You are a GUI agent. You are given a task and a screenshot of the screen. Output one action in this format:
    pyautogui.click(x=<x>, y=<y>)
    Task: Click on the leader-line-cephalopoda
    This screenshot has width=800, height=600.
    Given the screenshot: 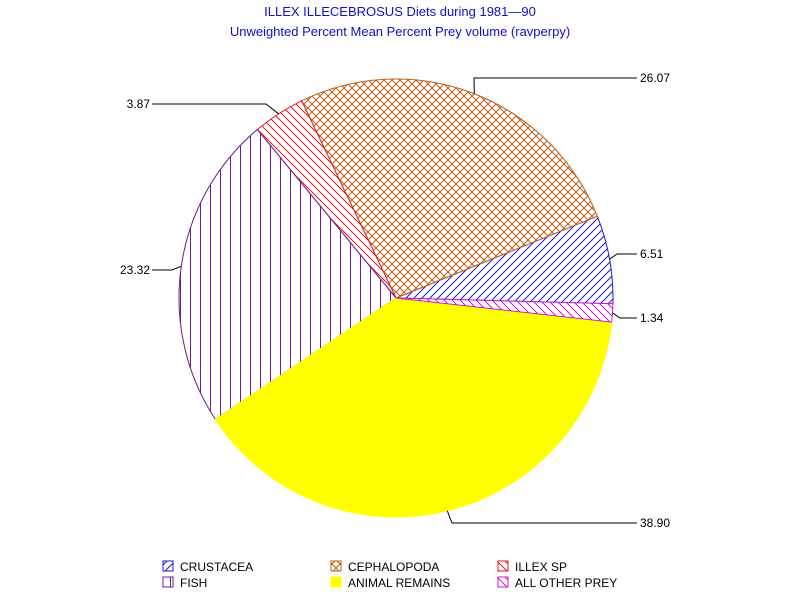 What is the action you would take?
    pyautogui.click(x=555, y=85)
    